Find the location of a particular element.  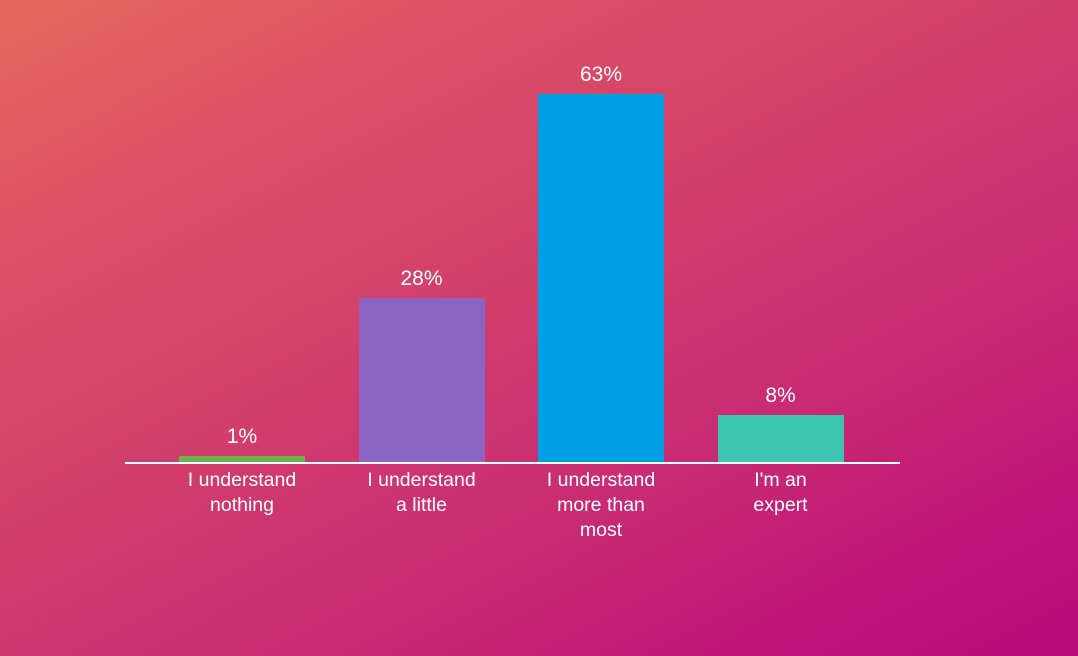

category-label-1: I understand nothing is located at coordinates (242, 493).